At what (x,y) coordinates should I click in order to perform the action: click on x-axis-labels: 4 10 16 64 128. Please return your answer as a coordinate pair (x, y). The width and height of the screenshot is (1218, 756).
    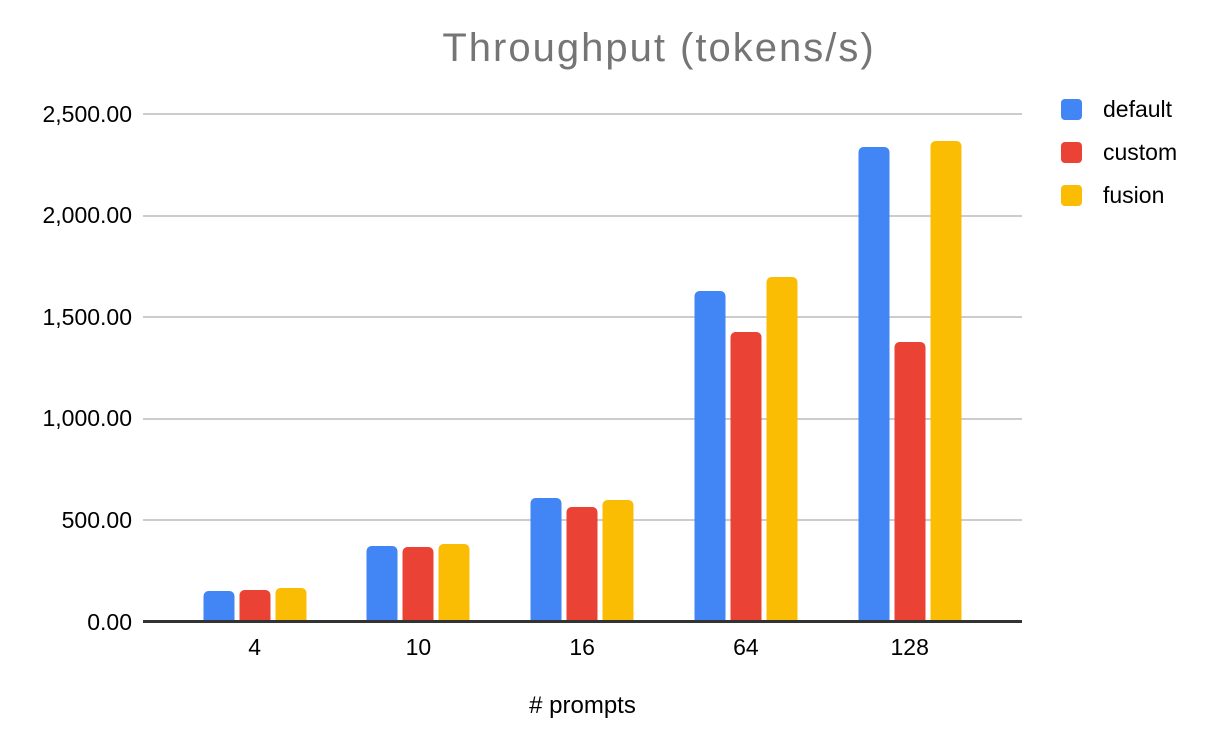
    Looking at the image, I should click on (582, 644).